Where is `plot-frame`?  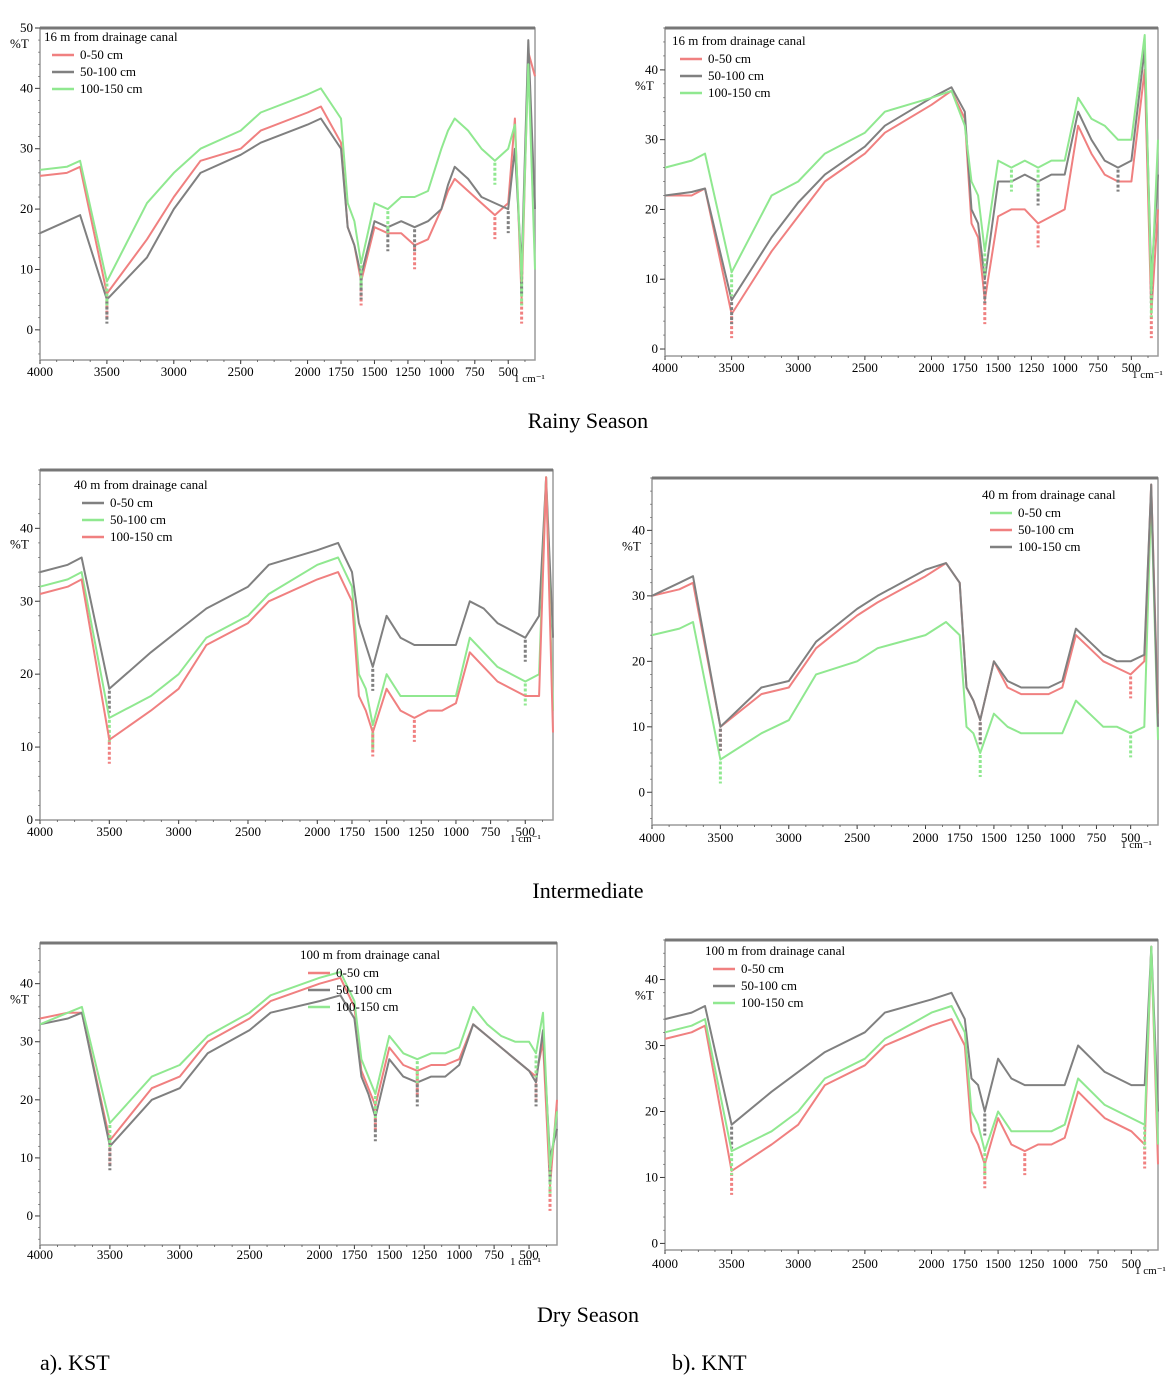
plot-frame is located at coordinates (911, 1095).